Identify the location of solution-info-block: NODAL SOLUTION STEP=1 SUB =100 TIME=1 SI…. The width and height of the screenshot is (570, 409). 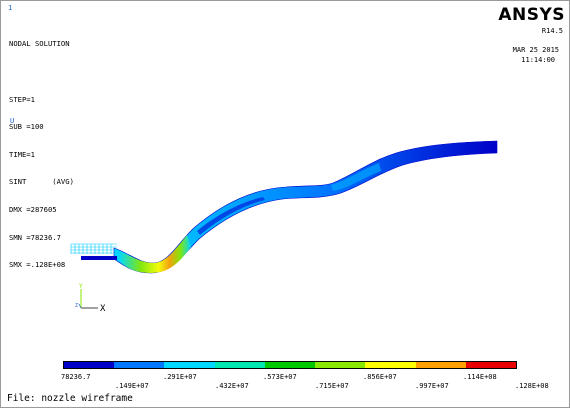
(41, 154).